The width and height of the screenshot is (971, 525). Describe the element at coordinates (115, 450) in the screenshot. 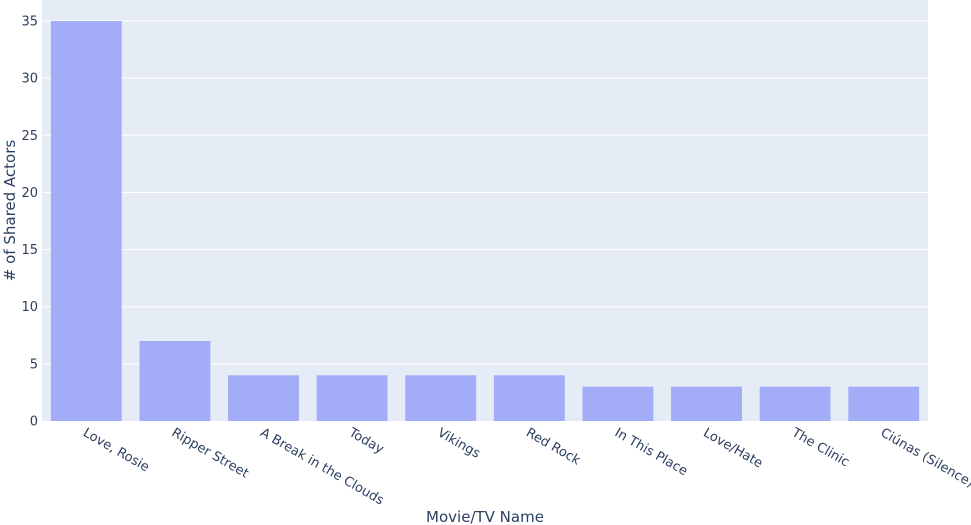

I see `x-tick-label: Love, Rosie` at that location.